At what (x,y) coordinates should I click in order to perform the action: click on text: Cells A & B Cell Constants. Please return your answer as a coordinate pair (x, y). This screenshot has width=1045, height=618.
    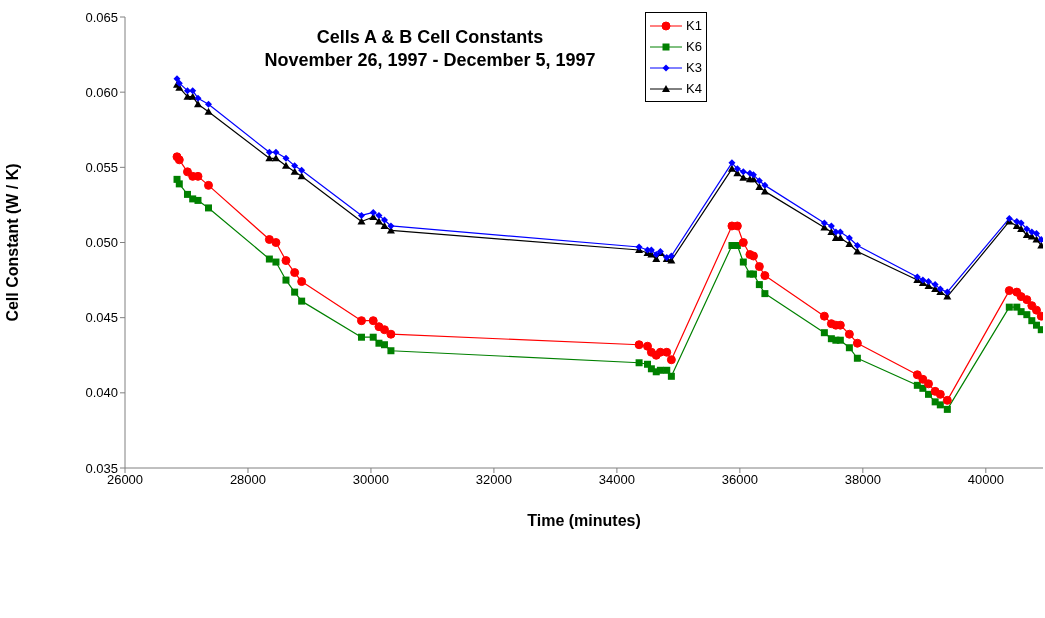
    Looking at the image, I should click on (430, 37).